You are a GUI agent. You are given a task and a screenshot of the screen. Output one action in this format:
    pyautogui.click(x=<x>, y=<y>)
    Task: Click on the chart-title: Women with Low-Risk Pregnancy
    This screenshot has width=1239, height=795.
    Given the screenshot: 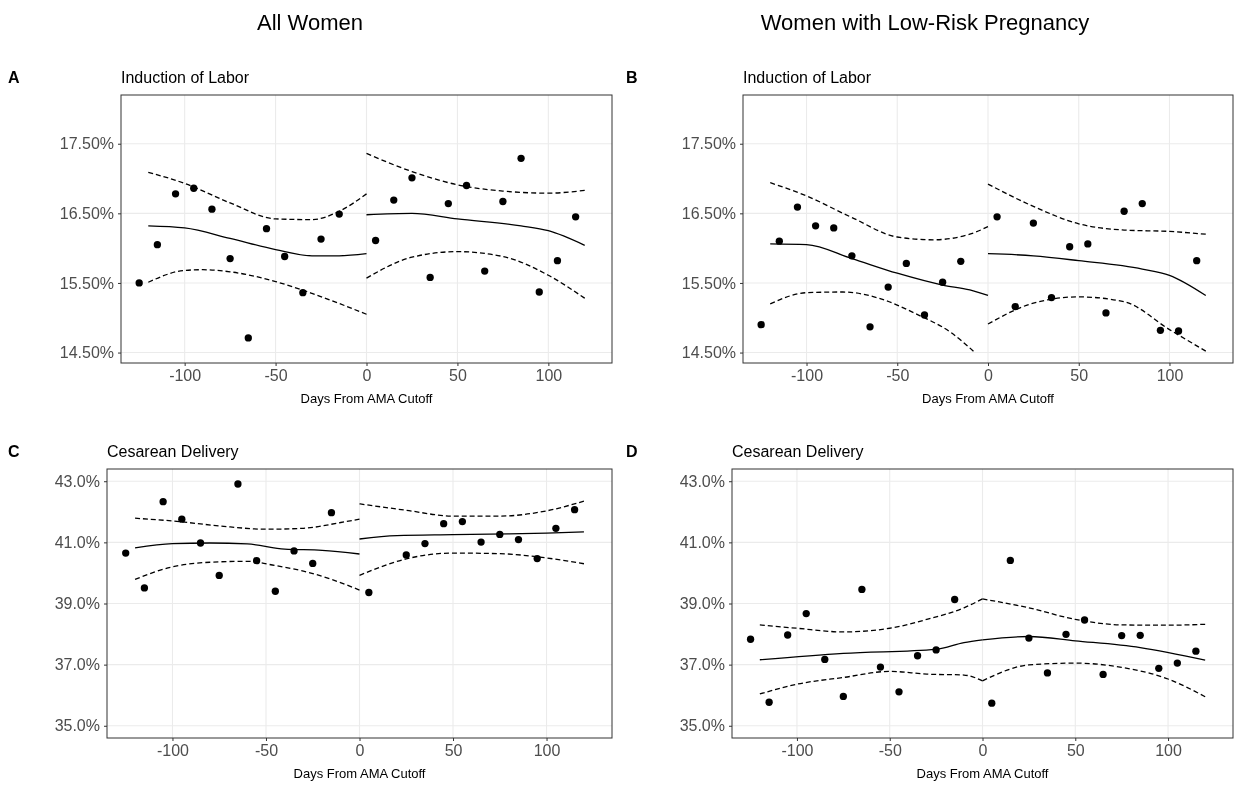 What is the action you would take?
    pyautogui.click(x=925, y=22)
    